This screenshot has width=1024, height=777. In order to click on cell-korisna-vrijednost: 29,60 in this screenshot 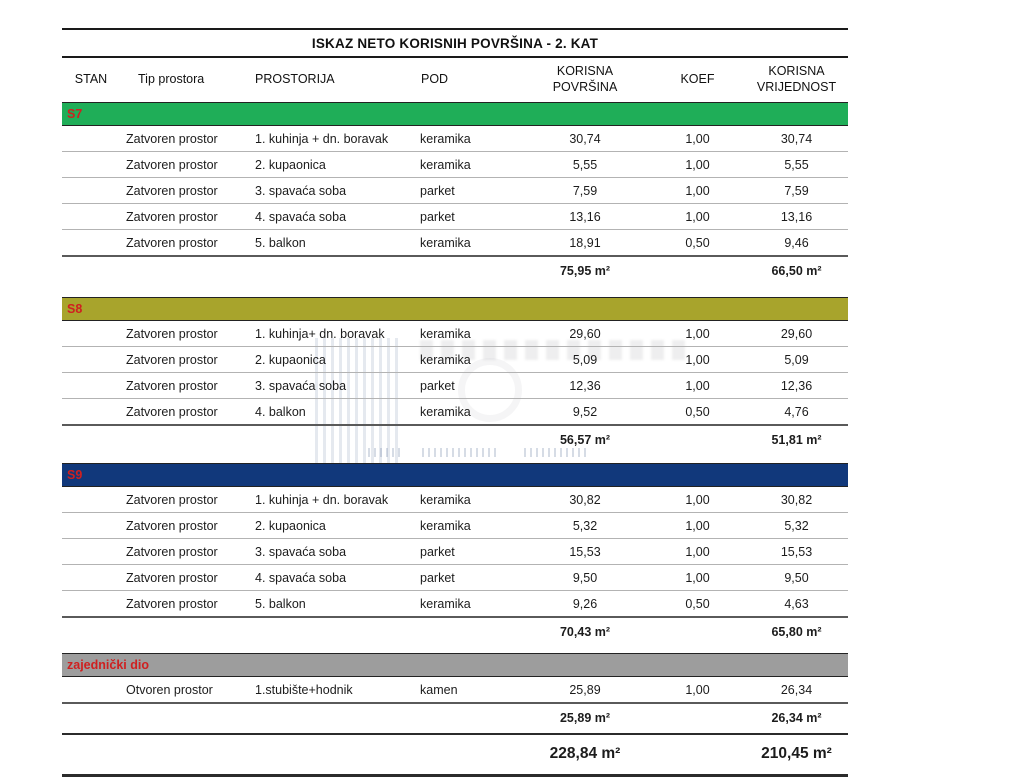, I will do `click(796, 333)`.